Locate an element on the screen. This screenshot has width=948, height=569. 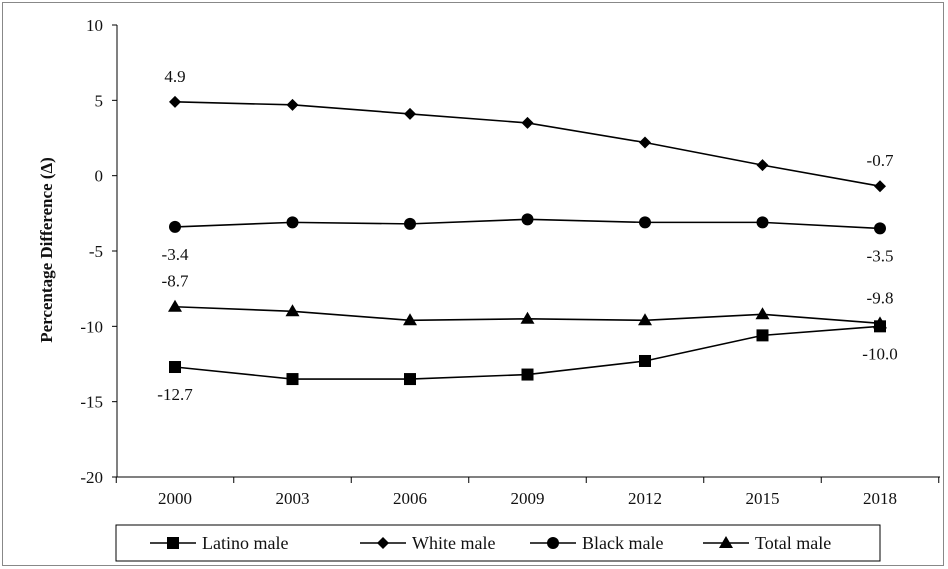
y-tick-labels: 10 5 0 -5 -10 -15 -20 is located at coordinates (91, 251).